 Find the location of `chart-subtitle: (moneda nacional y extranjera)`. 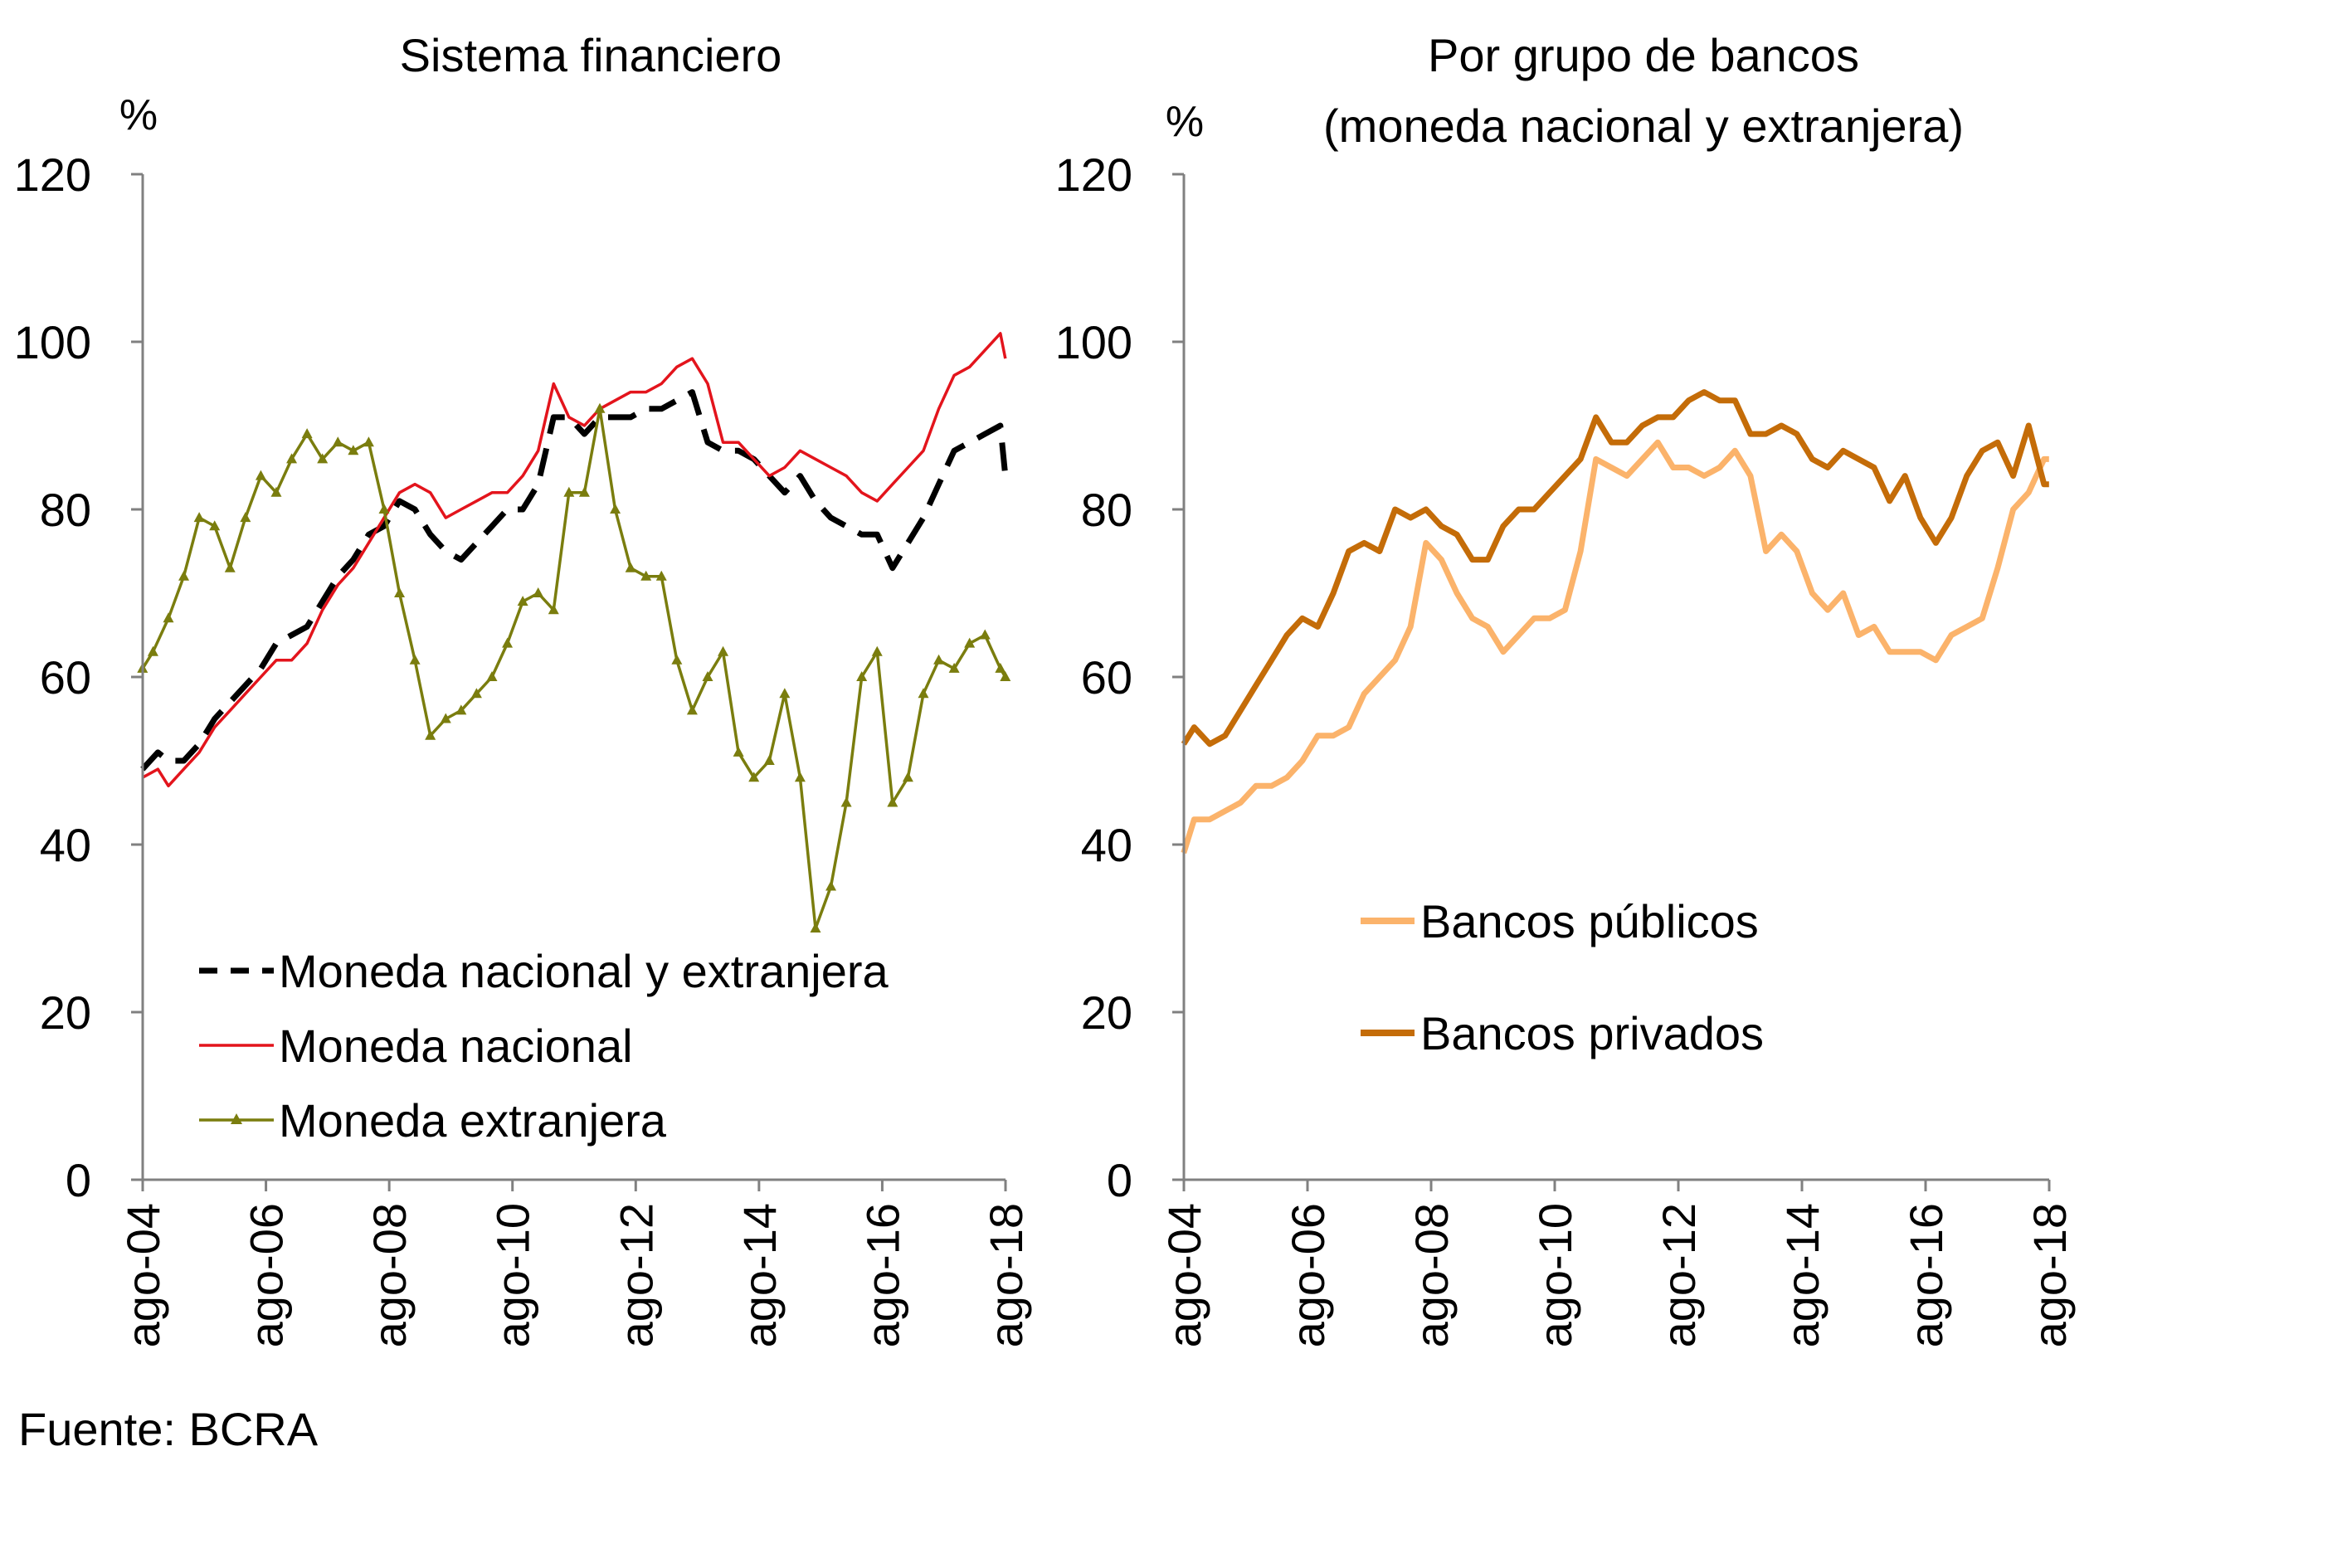

chart-subtitle: (moneda nacional y extranjera) is located at coordinates (1643, 126).